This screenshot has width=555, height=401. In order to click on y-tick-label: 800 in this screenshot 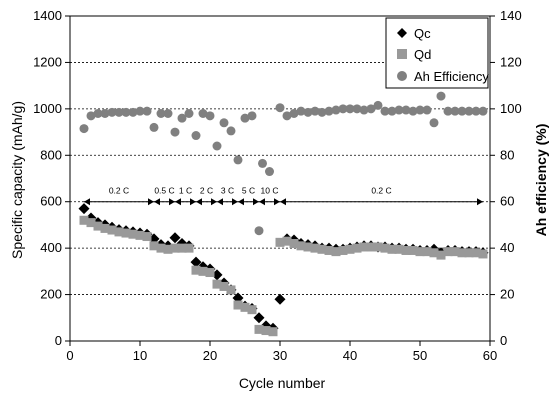, I will do `click(51, 154)`.